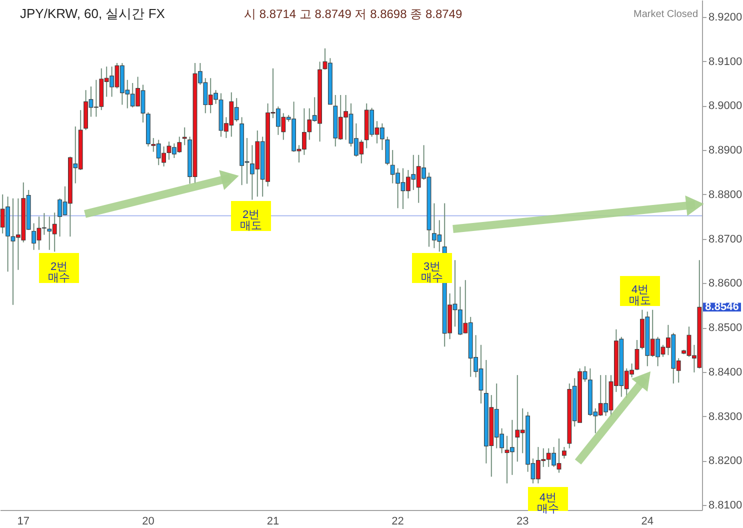 This screenshot has height=528, width=743. Describe the element at coordinates (725, 506) in the screenshot. I see `y-tick-label: 8.8100` at that location.